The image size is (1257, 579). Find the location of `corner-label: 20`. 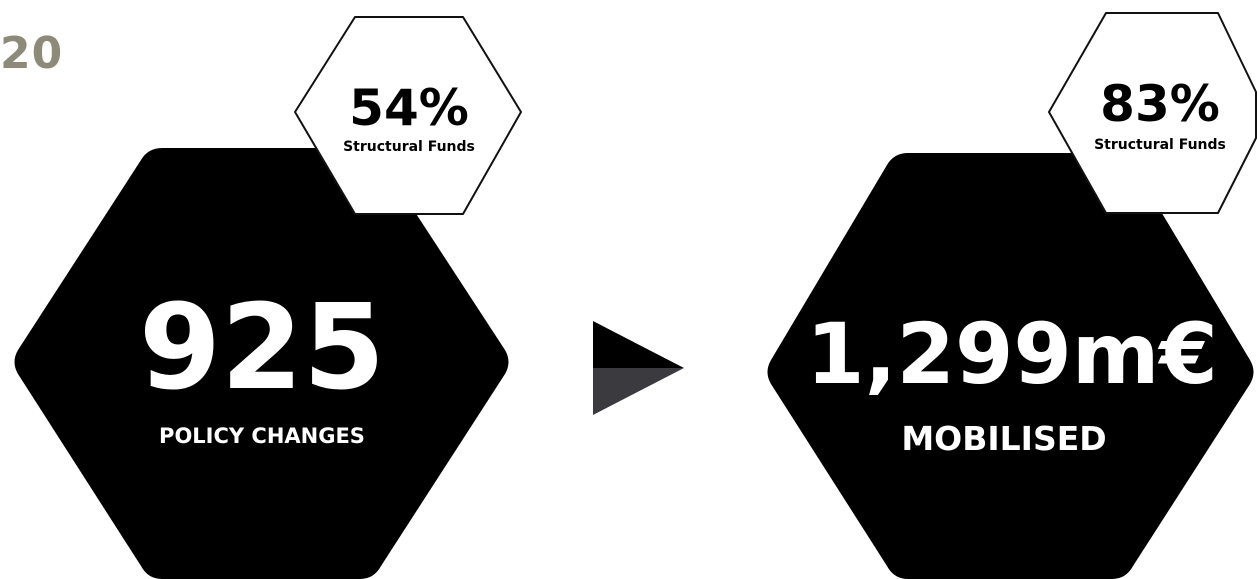

corner-label: 20 is located at coordinates (32, 53).